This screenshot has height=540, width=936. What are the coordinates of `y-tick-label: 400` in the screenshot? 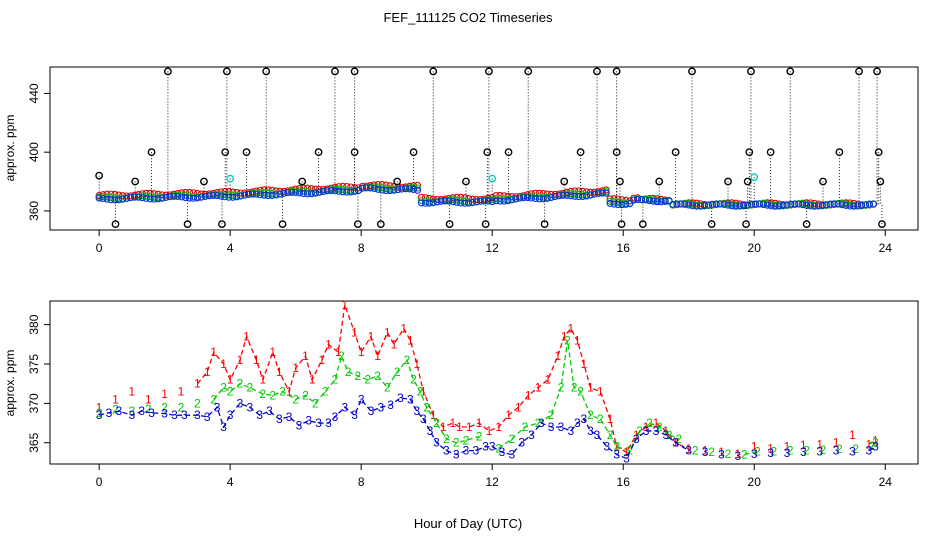 It's located at (34, 152).